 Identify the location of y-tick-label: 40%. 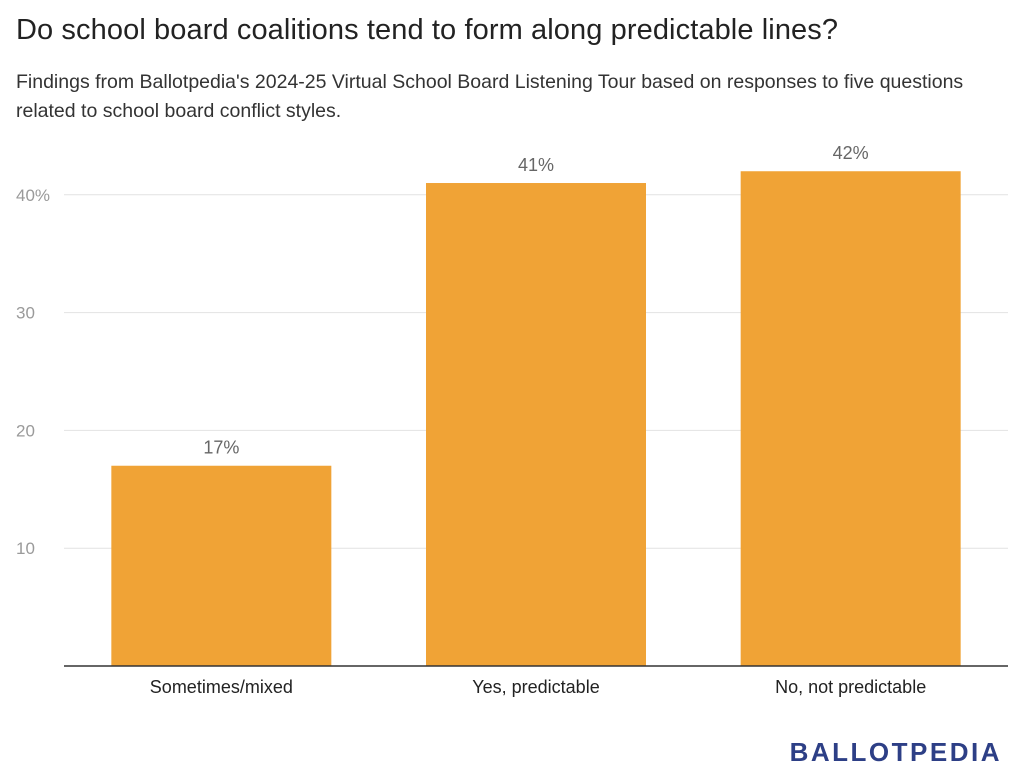
(33, 195).